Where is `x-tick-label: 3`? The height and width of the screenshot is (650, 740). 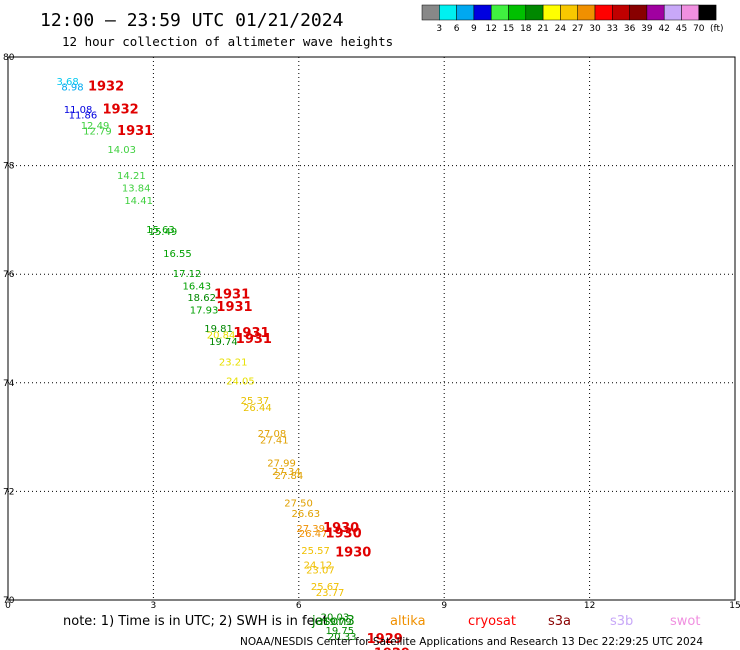
x-tick-label: 3 is located at coordinates (154, 606).